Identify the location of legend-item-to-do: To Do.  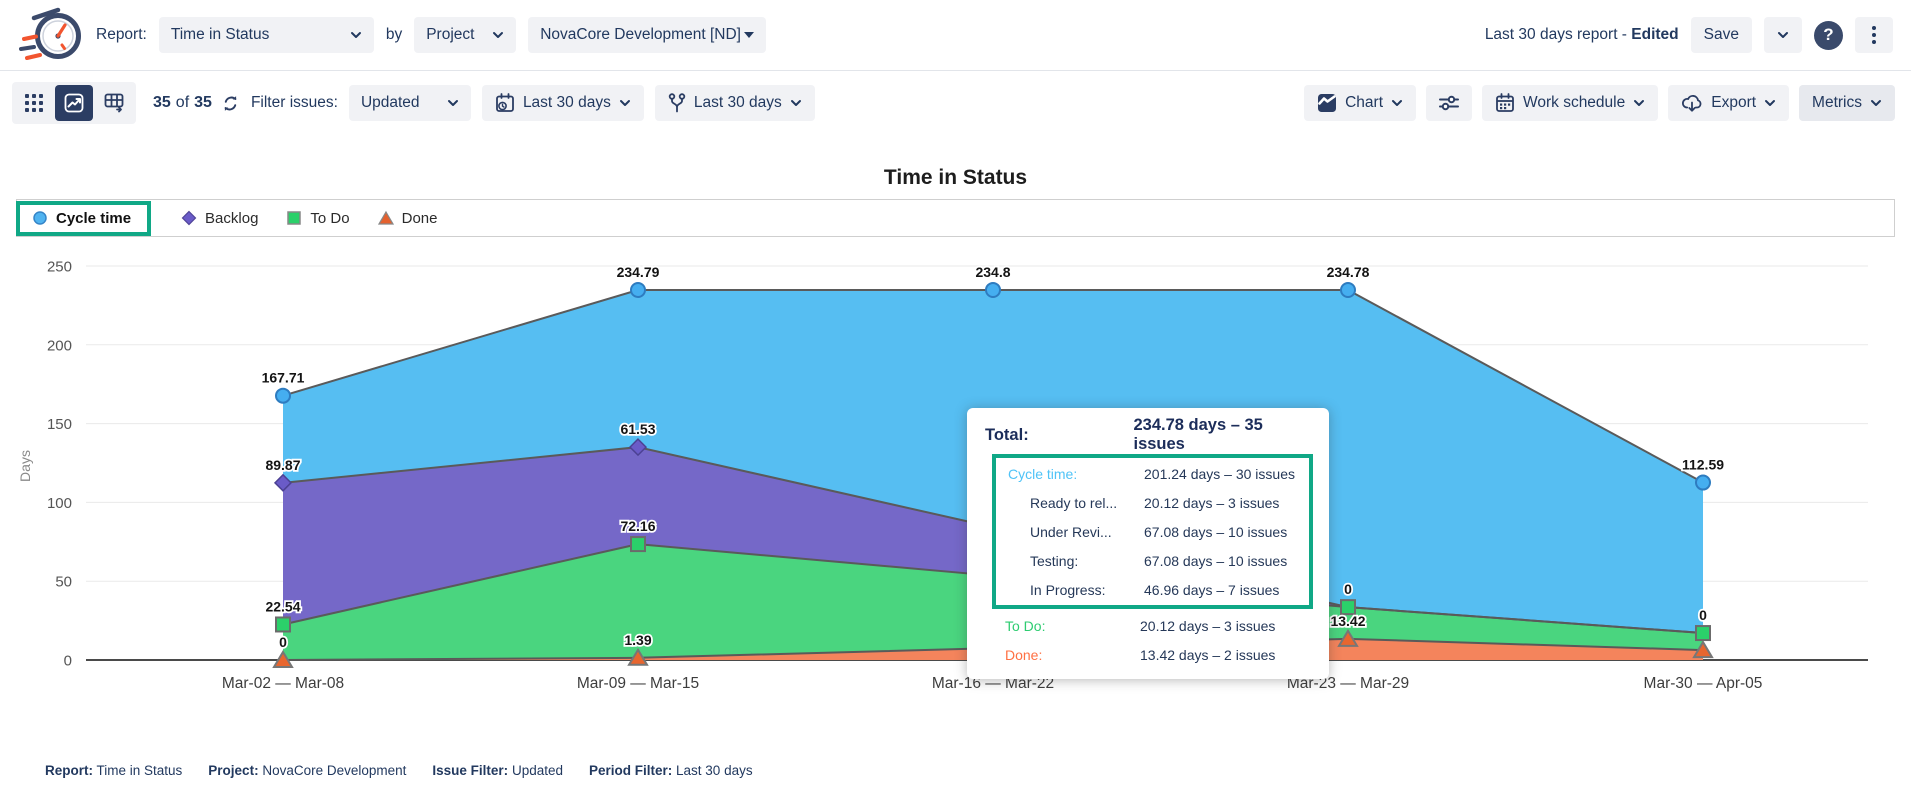
(318, 218).